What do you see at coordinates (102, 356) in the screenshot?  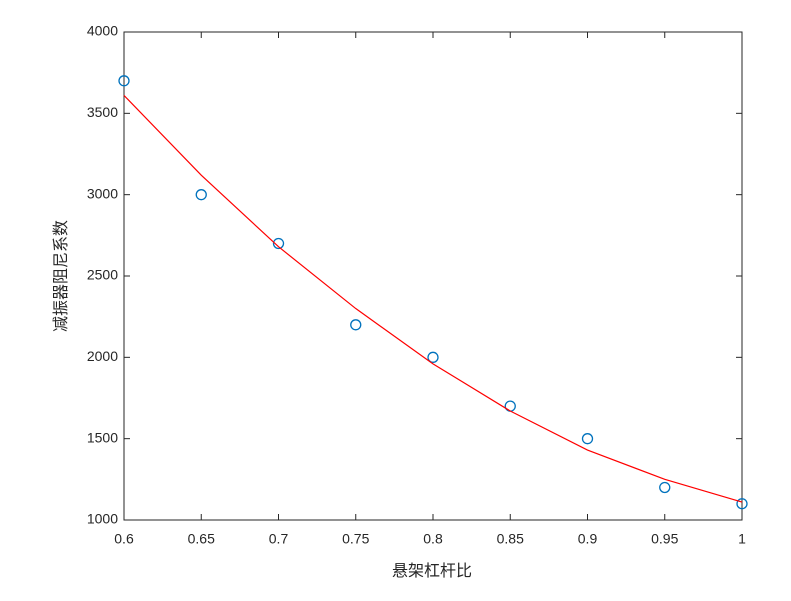 I see `y-tick-label: 2000` at bounding box center [102, 356].